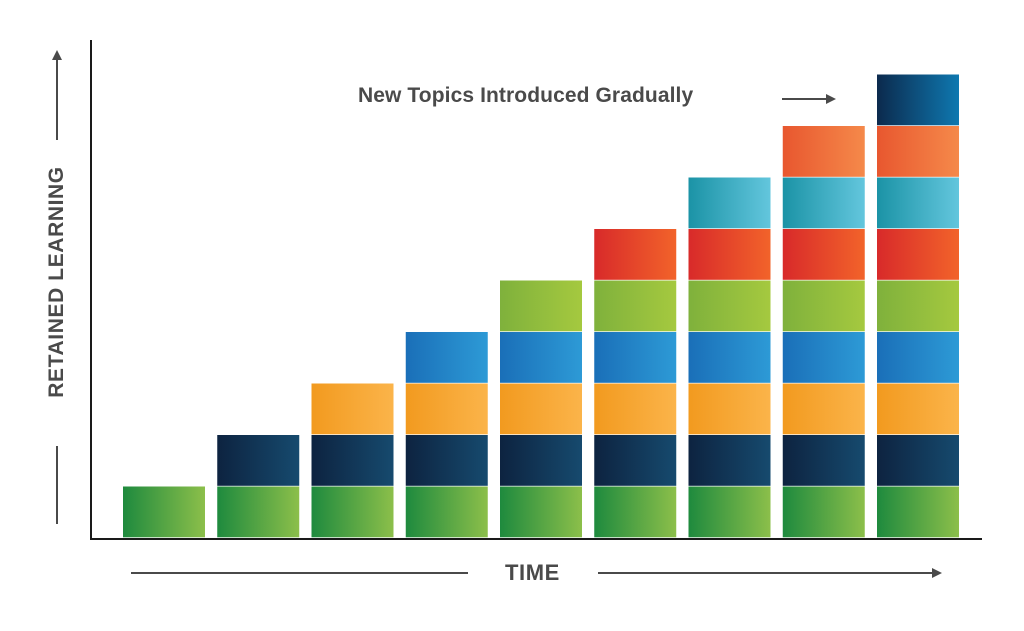 This screenshot has height=631, width=1024. Describe the element at coordinates (526, 95) in the screenshot. I see `annotation-label: New Topics Introduced Gradually` at that location.